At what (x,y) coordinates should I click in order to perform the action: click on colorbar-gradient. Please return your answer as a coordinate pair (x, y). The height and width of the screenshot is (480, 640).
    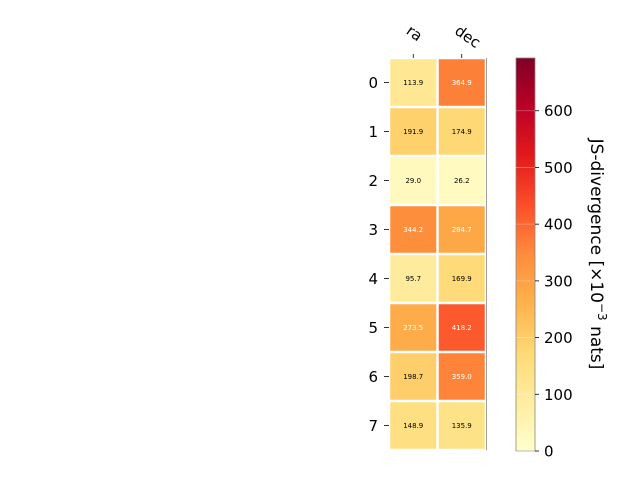
    Looking at the image, I should click on (525, 254).